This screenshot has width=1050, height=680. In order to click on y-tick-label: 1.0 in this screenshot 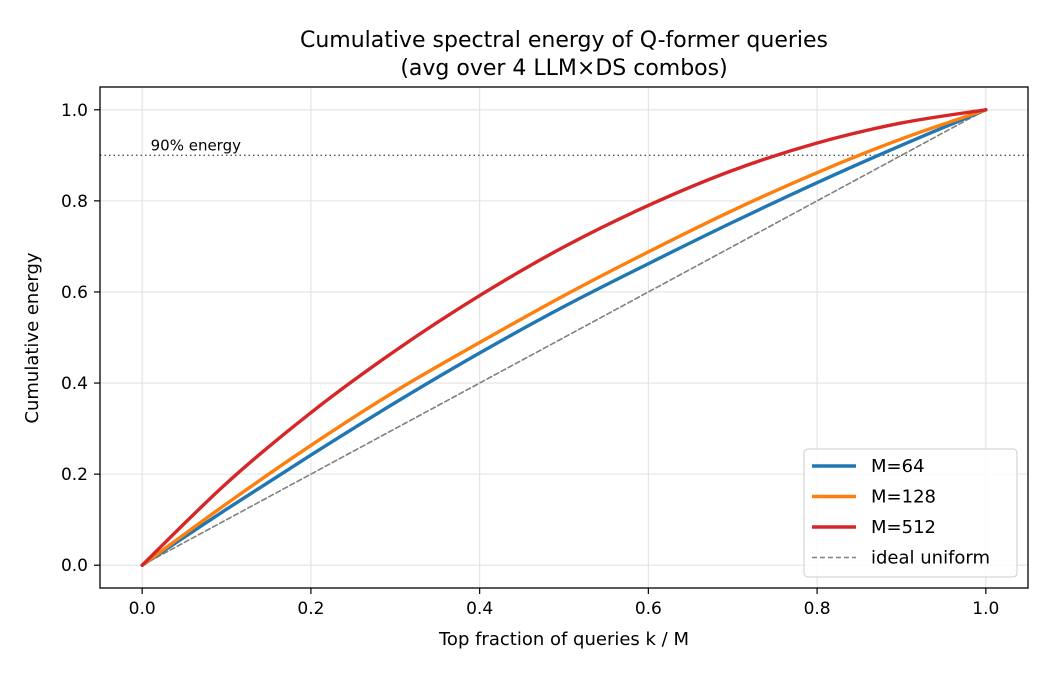, I will do `click(74, 111)`.